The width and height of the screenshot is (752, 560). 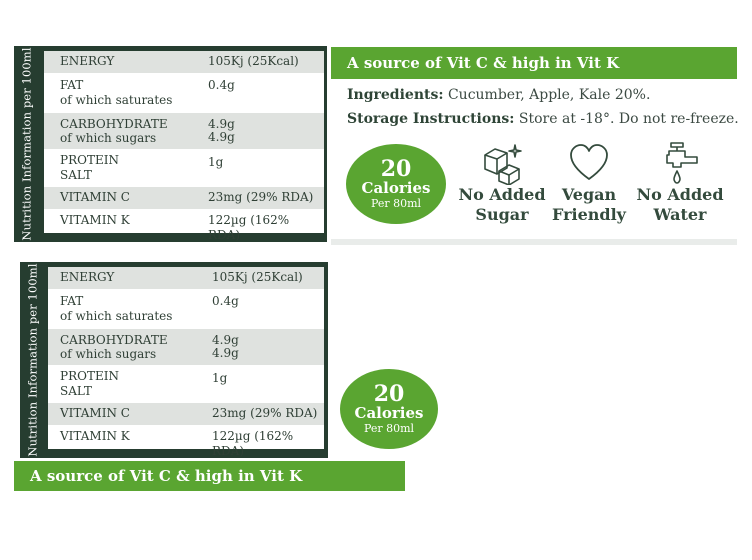 I want to click on storage-heading: Storage Instructions:, so click(x=431, y=119).